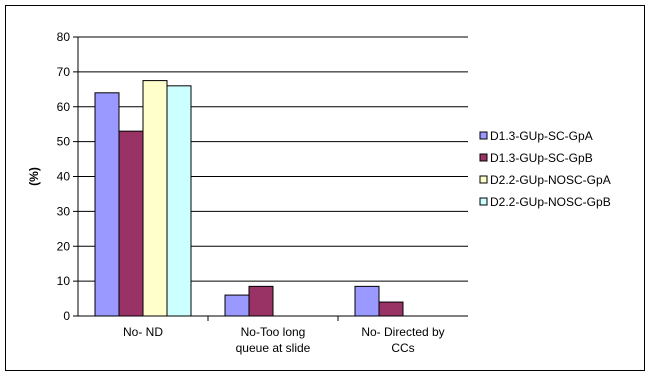 The image size is (650, 376). Describe the element at coordinates (402, 348) in the screenshot. I see `x-category-label-line: CCs` at that location.